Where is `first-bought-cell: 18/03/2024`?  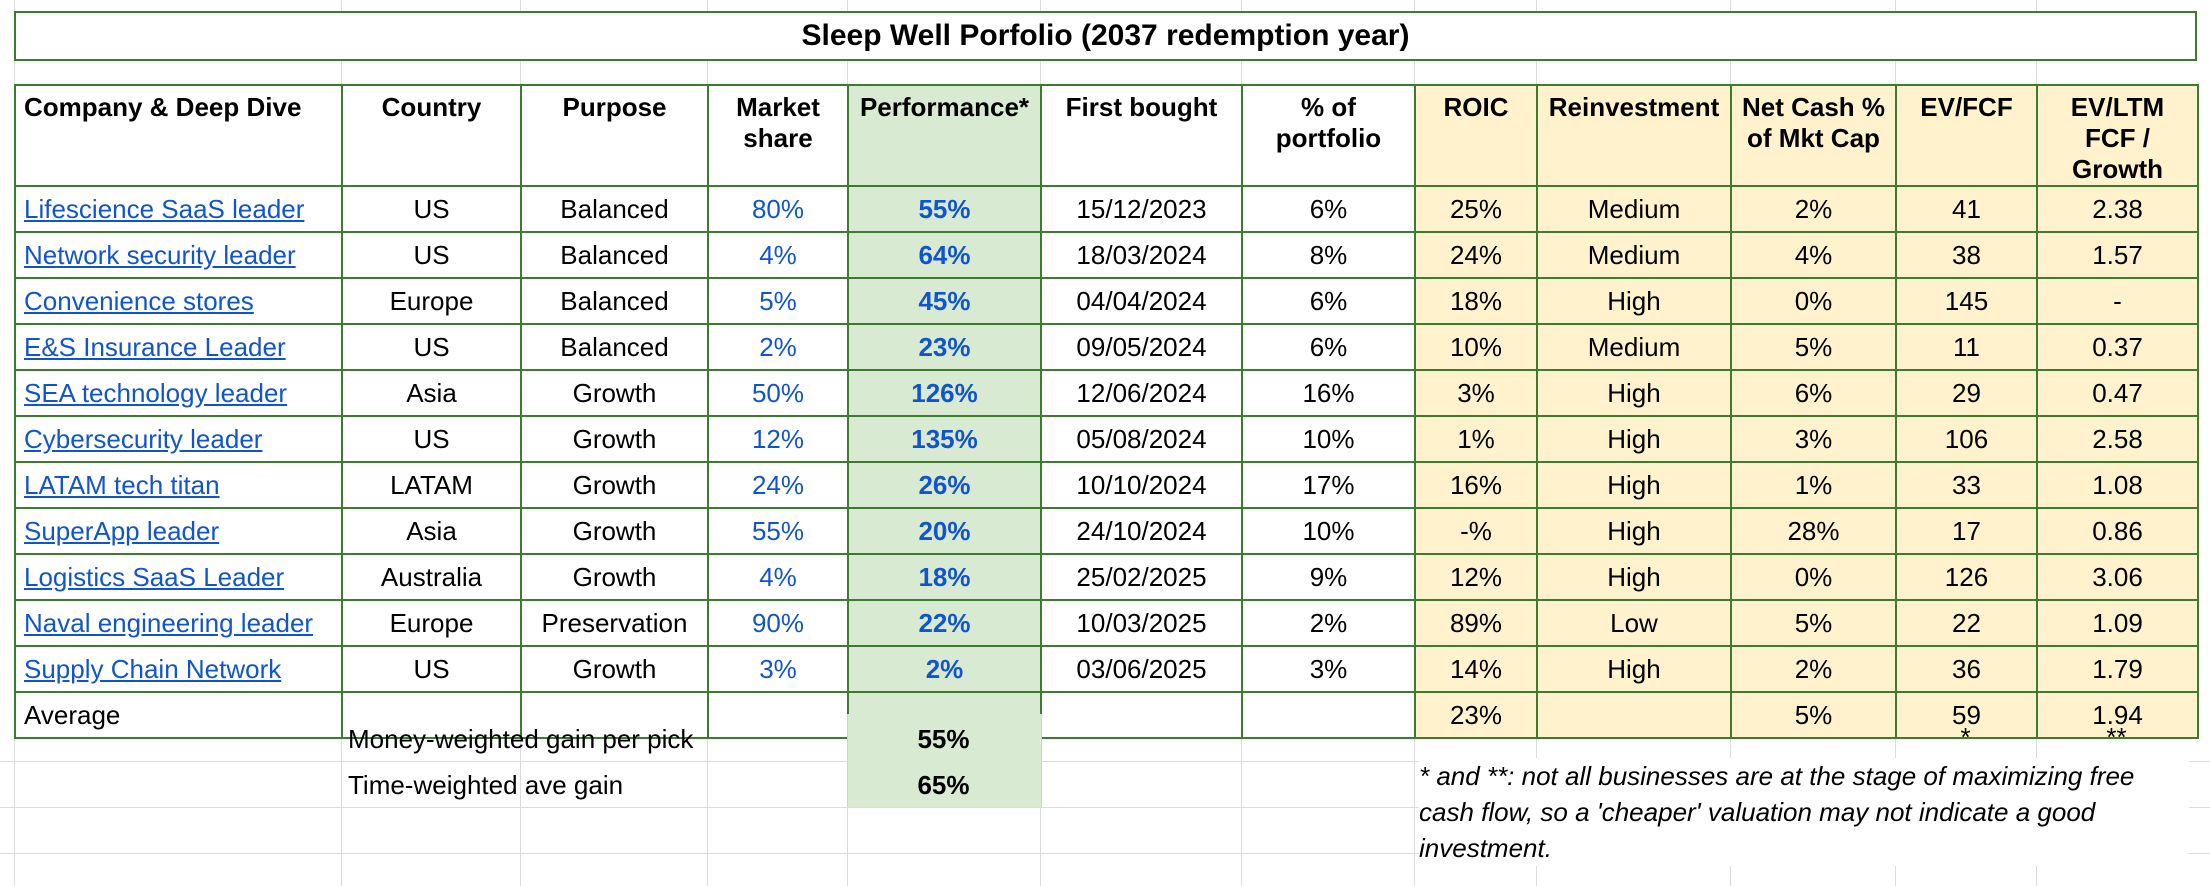 first-bought-cell: 18/03/2024 is located at coordinates (1141, 255).